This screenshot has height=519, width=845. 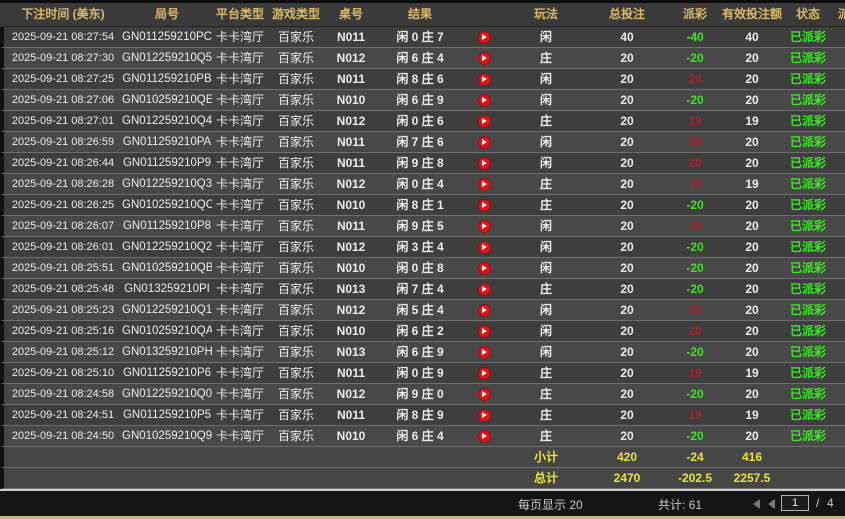 I want to click on valid-bet-cell: 40, so click(x=752, y=37).